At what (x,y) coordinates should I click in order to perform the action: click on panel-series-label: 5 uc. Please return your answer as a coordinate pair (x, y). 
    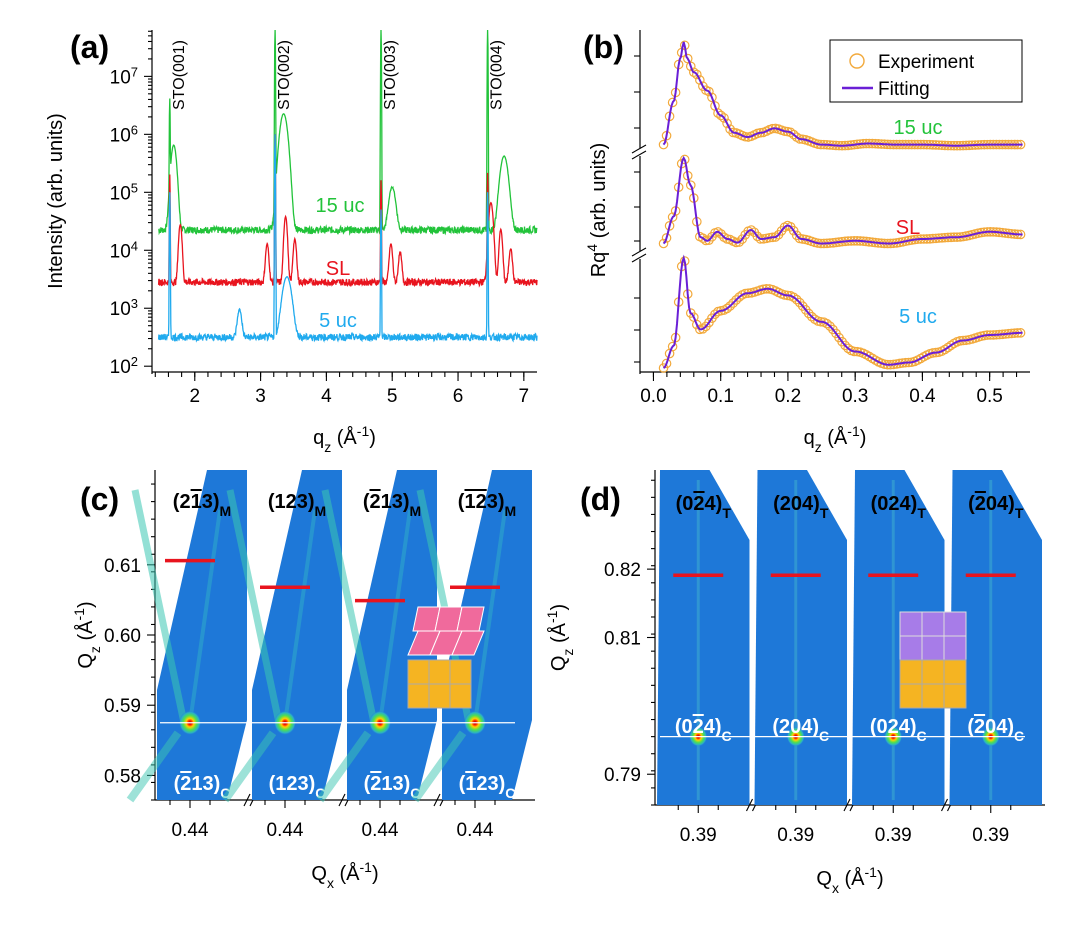
    Looking at the image, I should click on (918, 317).